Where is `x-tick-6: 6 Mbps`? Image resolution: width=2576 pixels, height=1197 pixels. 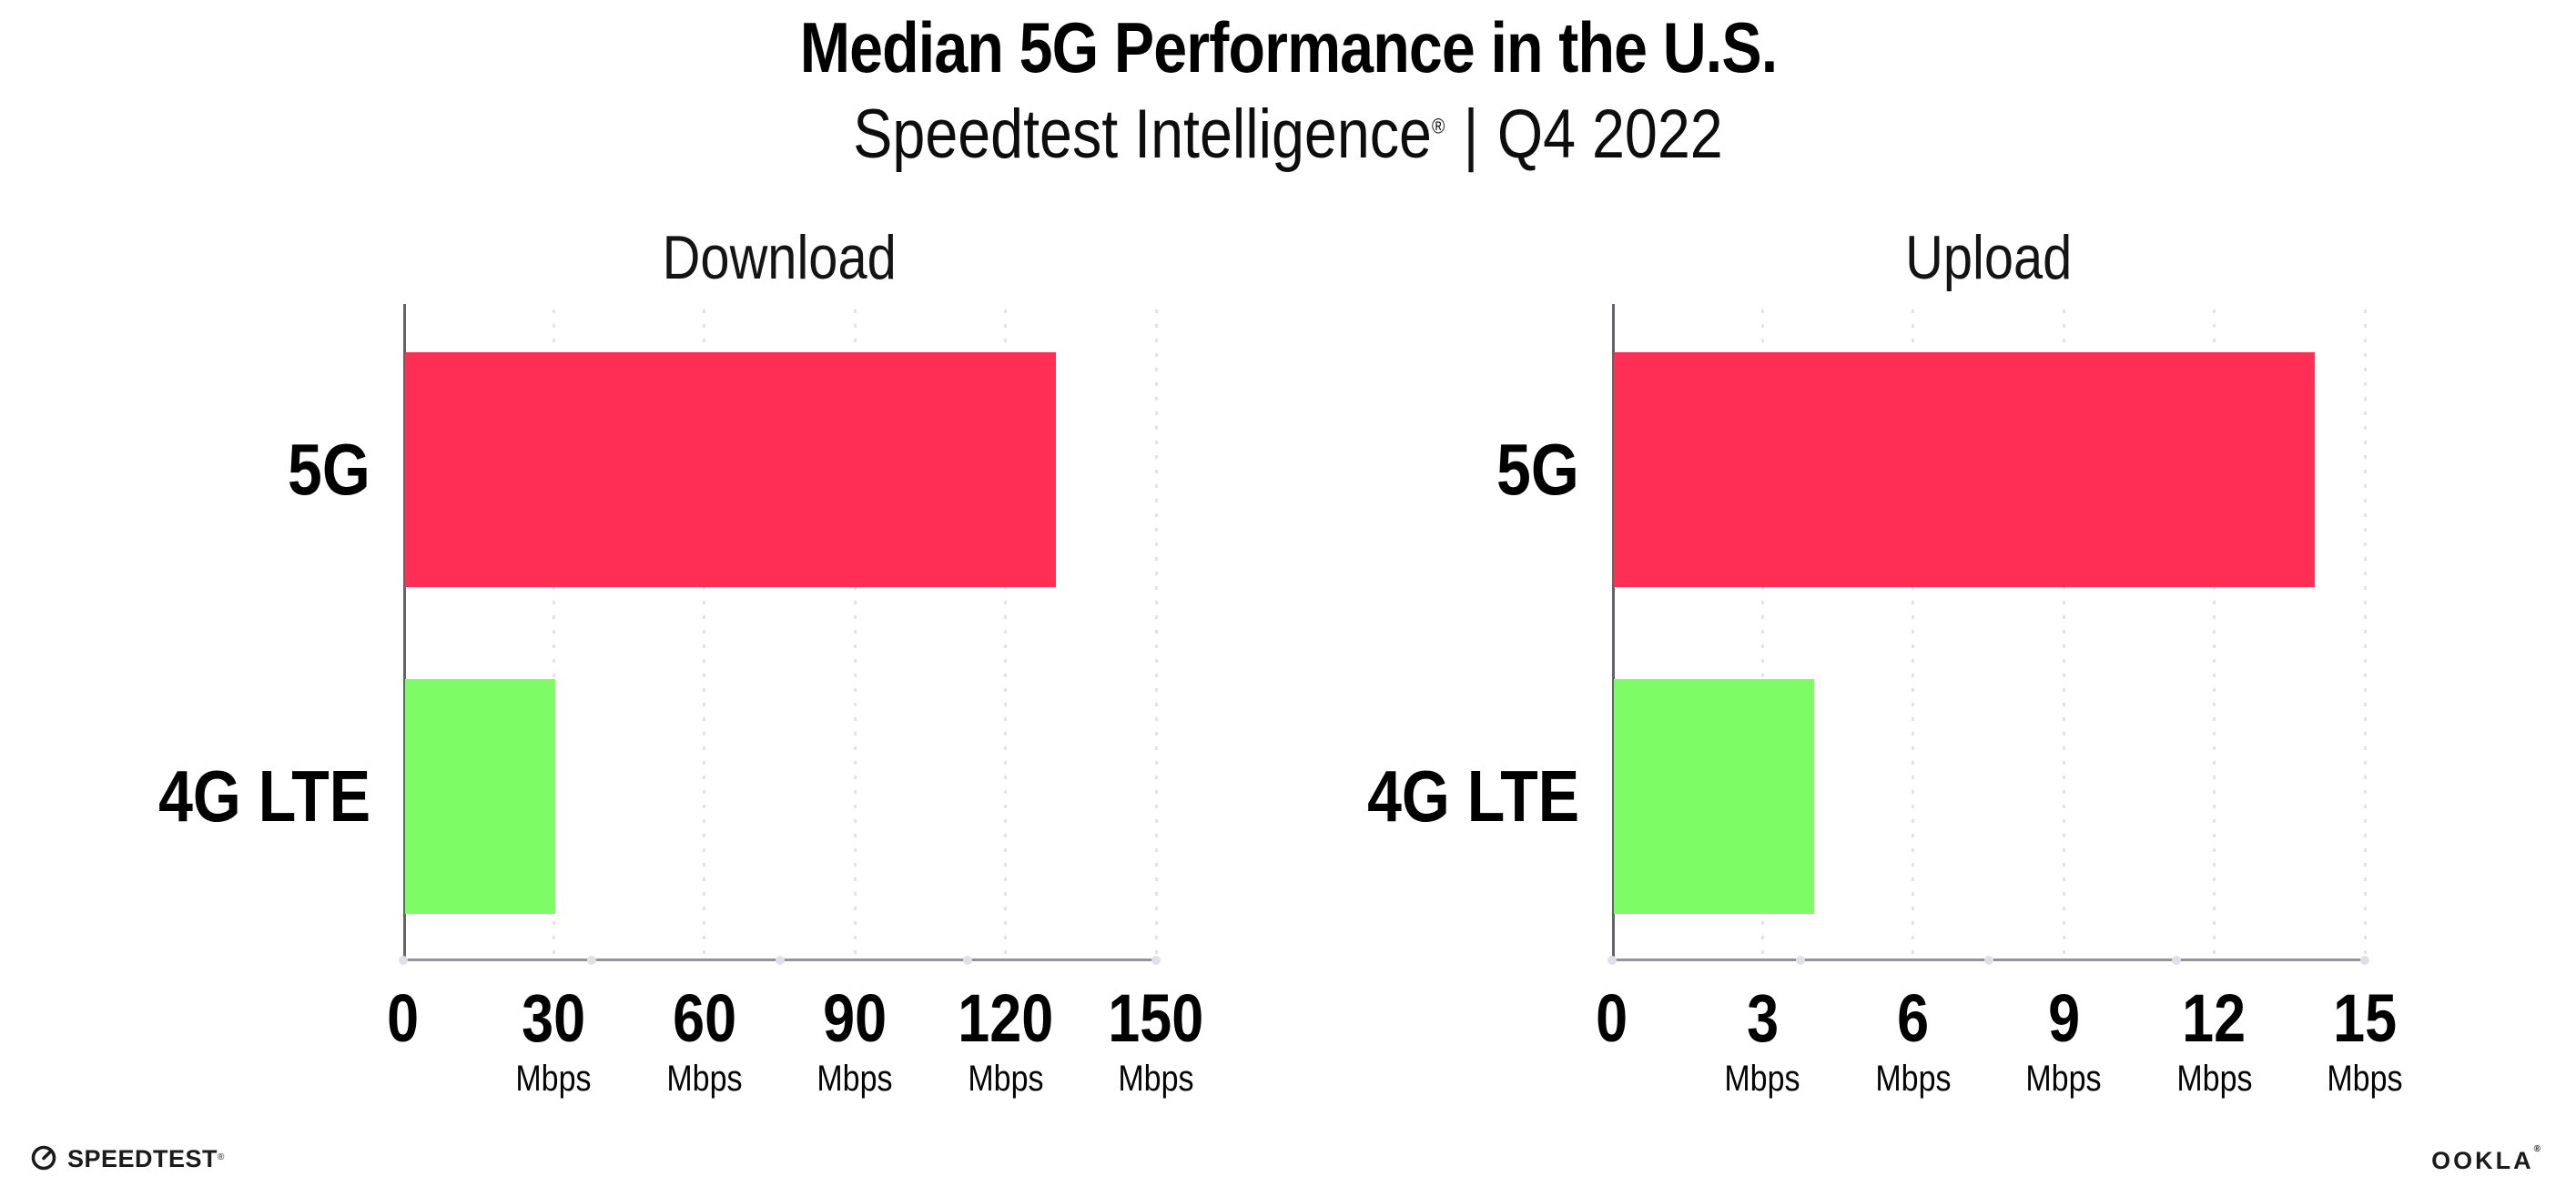
x-tick-6: 6 Mbps is located at coordinates (1913, 1029).